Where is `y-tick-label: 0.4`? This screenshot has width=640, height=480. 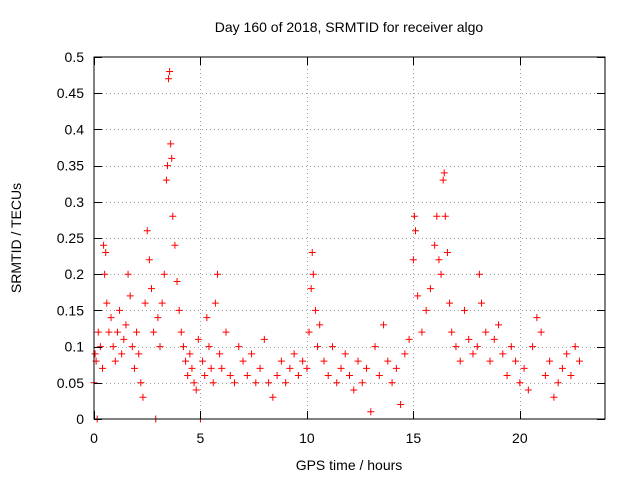 y-tick-label: 0.4 is located at coordinates (75, 129).